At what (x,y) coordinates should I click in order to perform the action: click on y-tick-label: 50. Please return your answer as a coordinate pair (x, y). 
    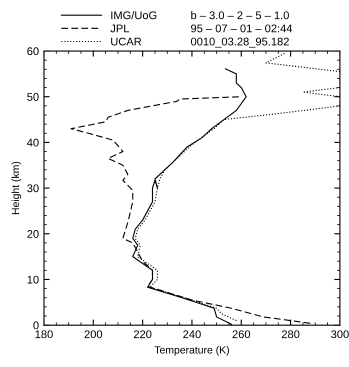
    Looking at the image, I should click on (33, 96).